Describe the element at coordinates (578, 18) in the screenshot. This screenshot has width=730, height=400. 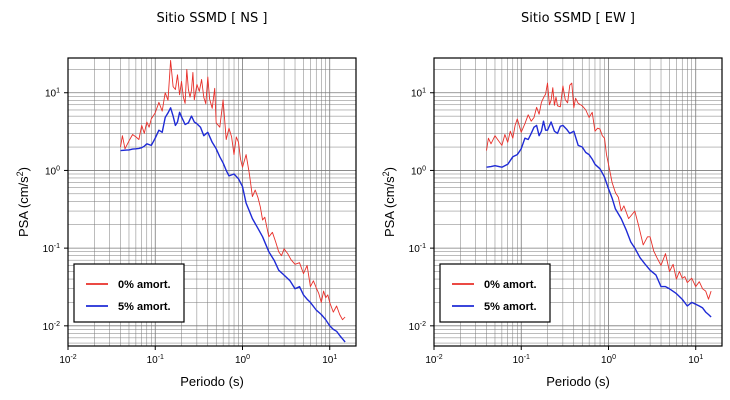
I see `chart-title: Sitio SSMD [ EW ]` at that location.